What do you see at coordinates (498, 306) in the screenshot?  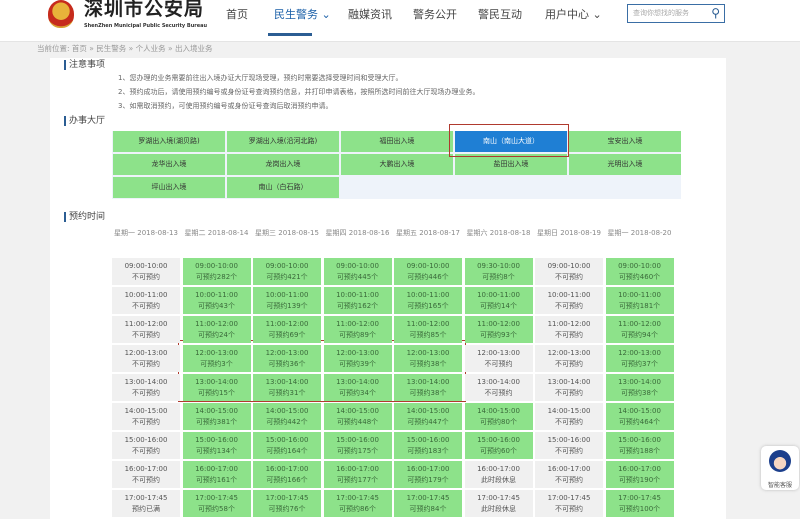 I see `slot-status: 可预约14个` at bounding box center [498, 306].